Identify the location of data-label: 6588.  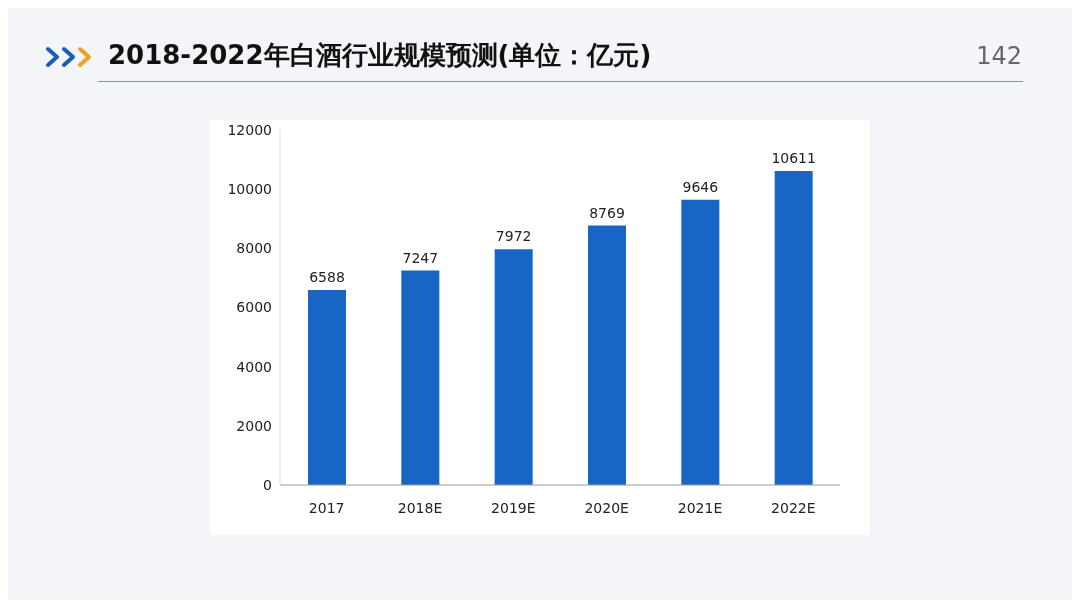
(327, 277).